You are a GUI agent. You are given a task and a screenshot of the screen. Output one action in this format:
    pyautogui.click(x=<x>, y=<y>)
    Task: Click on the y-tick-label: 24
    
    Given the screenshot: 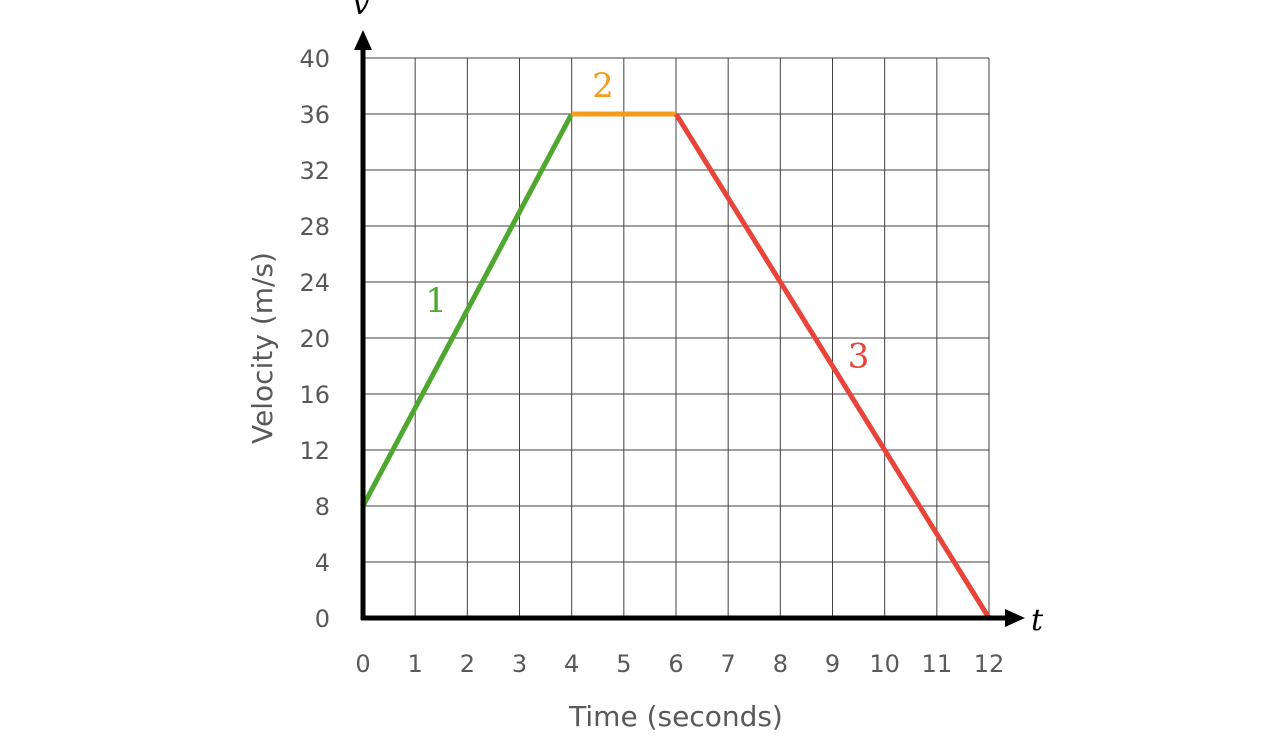 What is the action you would take?
    pyautogui.click(x=314, y=283)
    